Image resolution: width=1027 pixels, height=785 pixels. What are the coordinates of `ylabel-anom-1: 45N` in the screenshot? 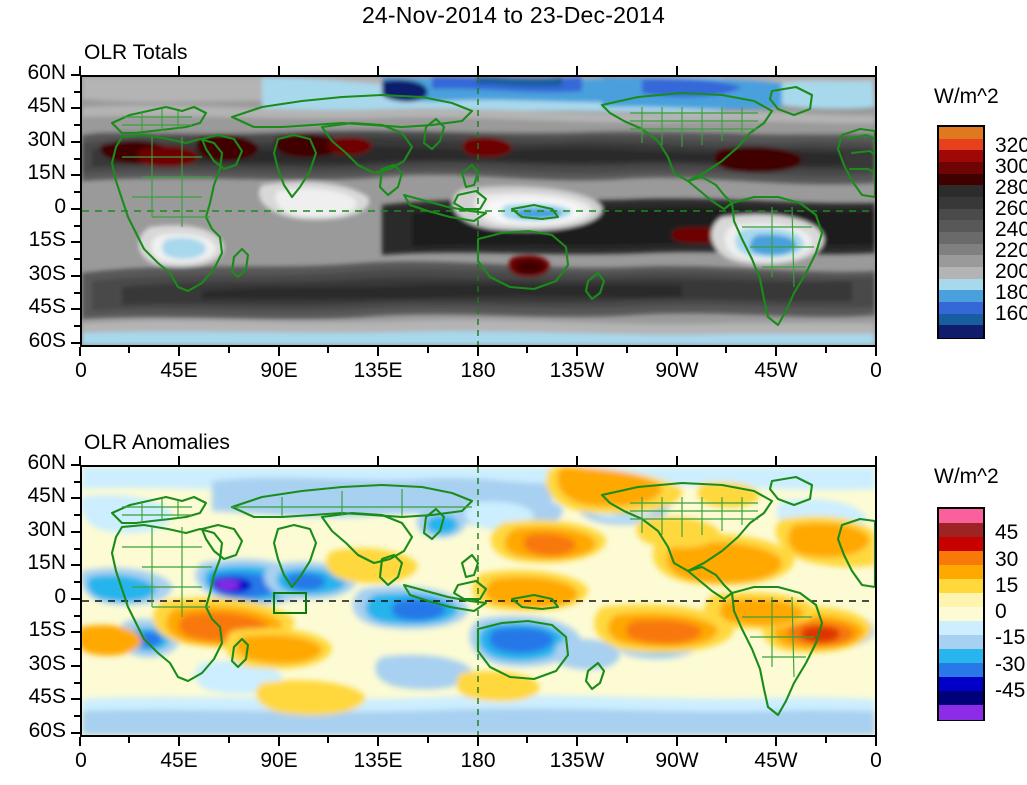 It's located at (46, 495).